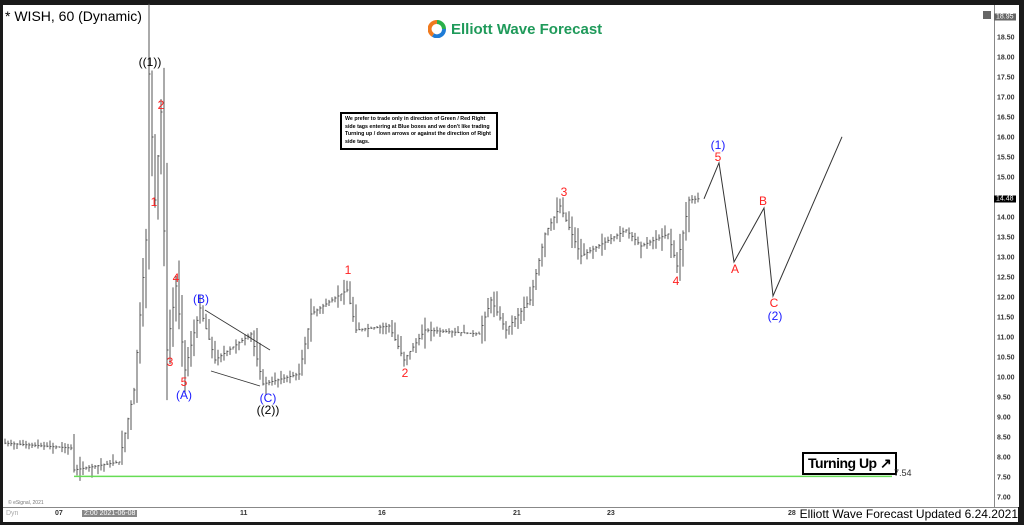 This screenshot has height=525, width=1024. What do you see at coordinates (1006, 298) in the screenshot?
I see `price-tick: 12.00` at bounding box center [1006, 298].